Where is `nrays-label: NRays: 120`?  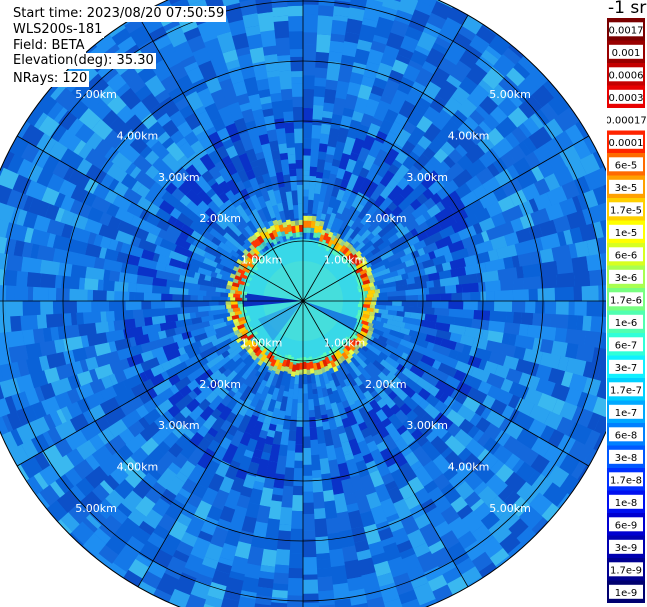 nrays-label: NRays: 120 is located at coordinates (50, 79).